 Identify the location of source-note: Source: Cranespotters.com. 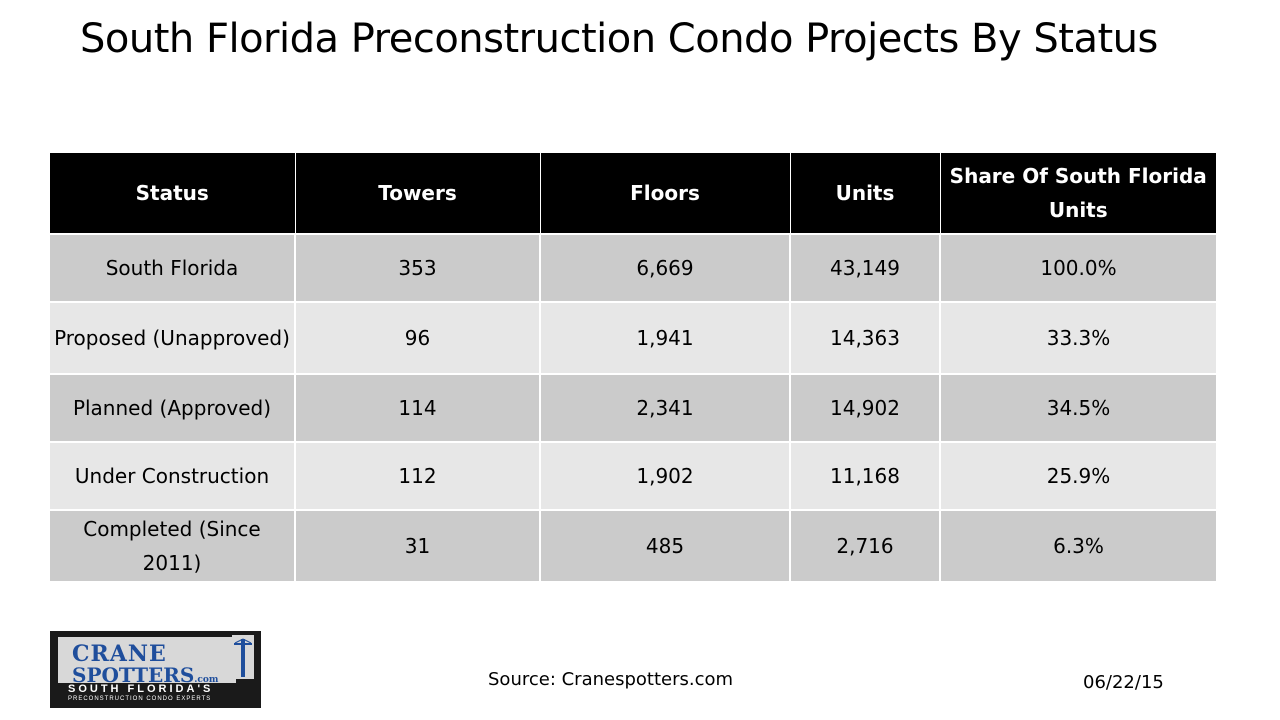
(611, 679).